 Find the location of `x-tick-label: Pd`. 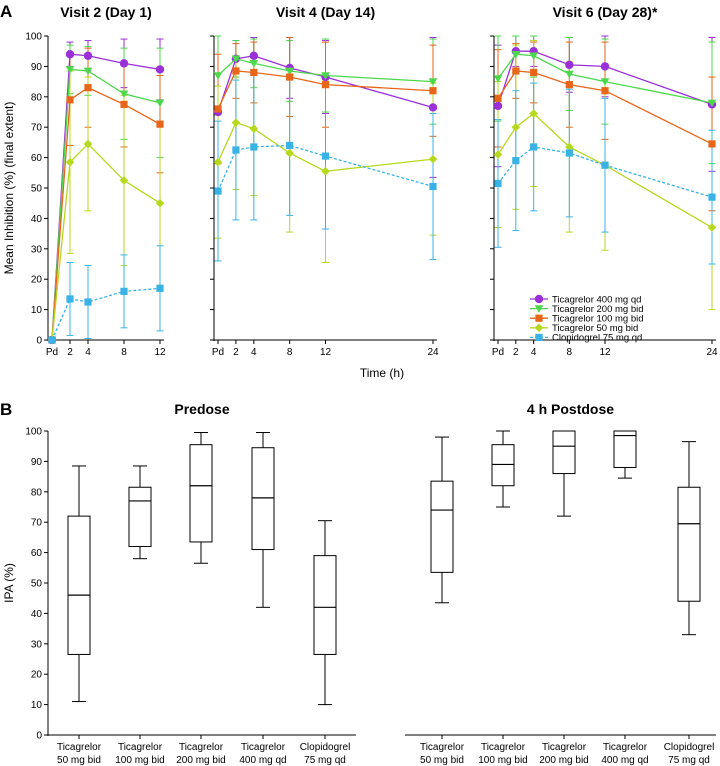

x-tick-label: Pd is located at coordinates (498, 352).